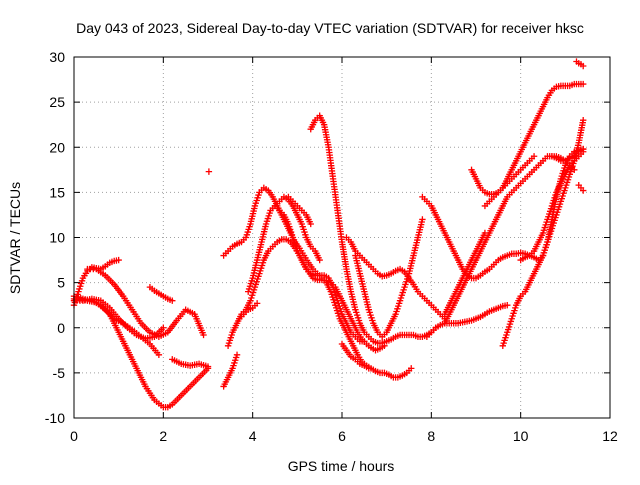  Describe the element at coordinates (55, 418) in the screenshot. I see `y-tick-label: -10` at that location.